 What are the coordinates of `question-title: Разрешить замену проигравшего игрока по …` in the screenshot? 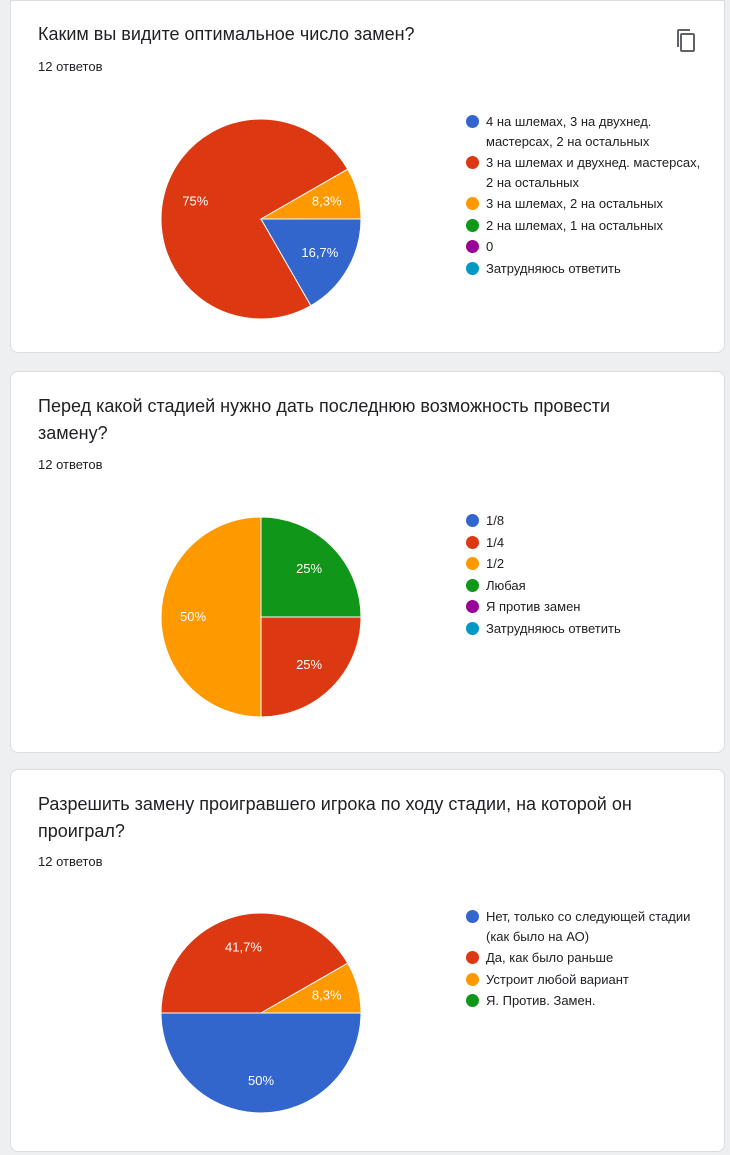 It's located at (335, 817).